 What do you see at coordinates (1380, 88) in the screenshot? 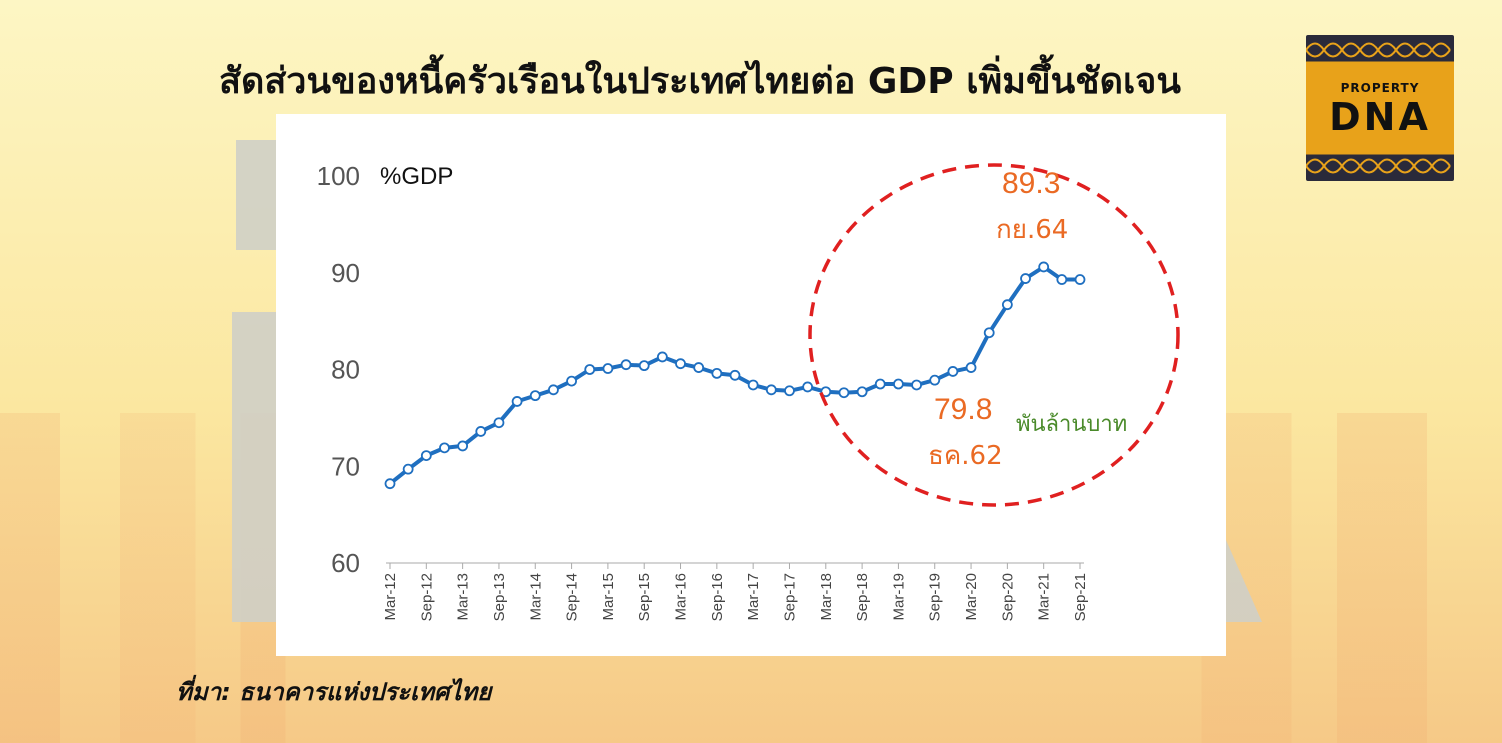
I see `logo-top-text: PROPERTY` at bounding box center [1380, 88].